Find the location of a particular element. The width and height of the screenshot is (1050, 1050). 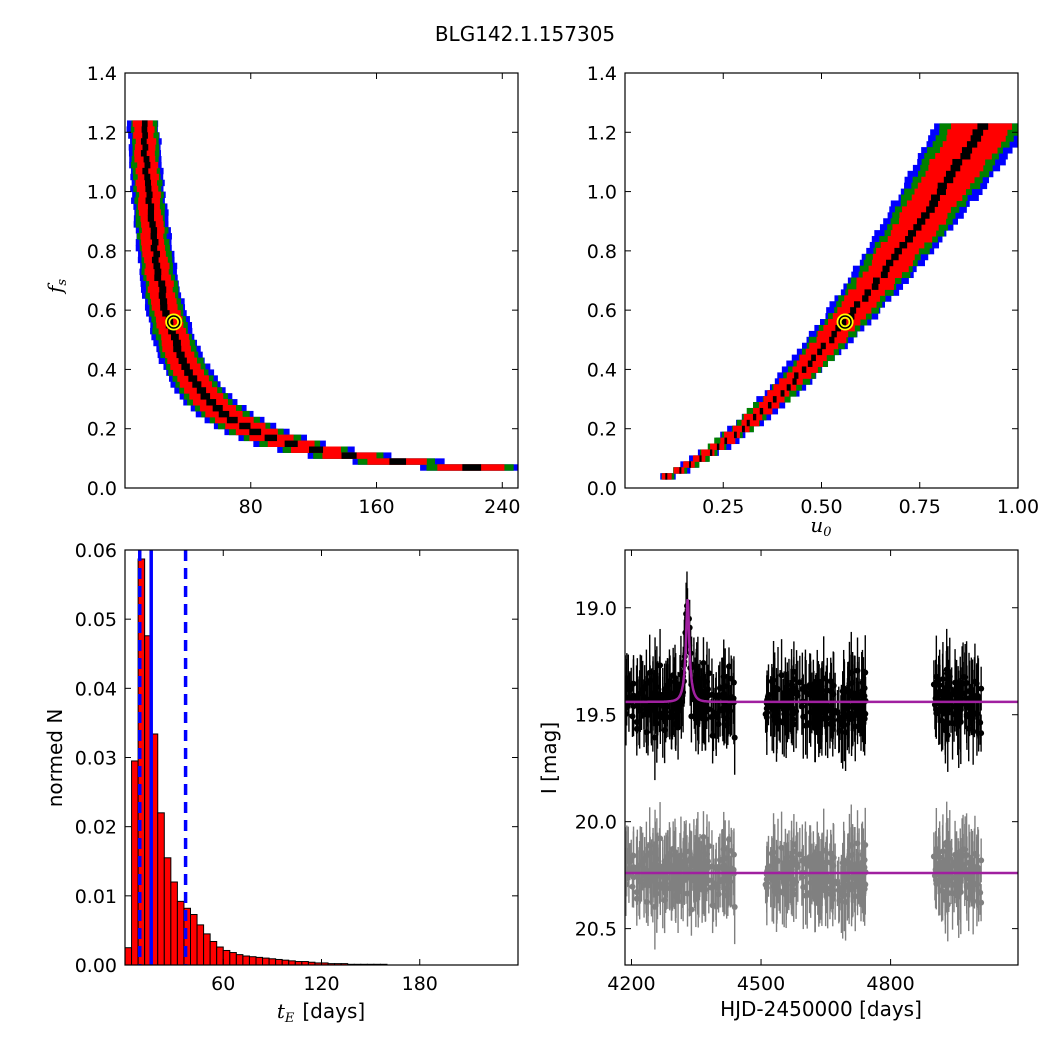

u0-fs-xtick-label: 0.75 is located at coordinates (920, 507).